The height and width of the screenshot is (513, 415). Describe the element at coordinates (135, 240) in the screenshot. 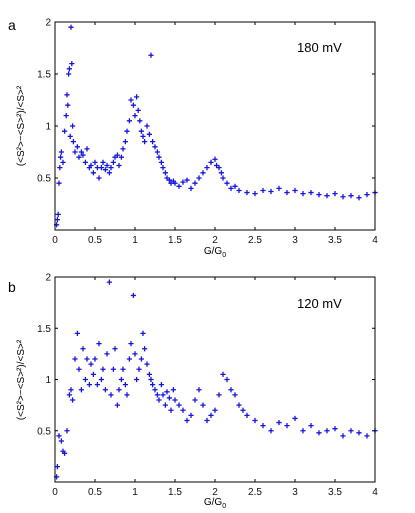

I see `panel-a-xtick-label: 1` at that location.